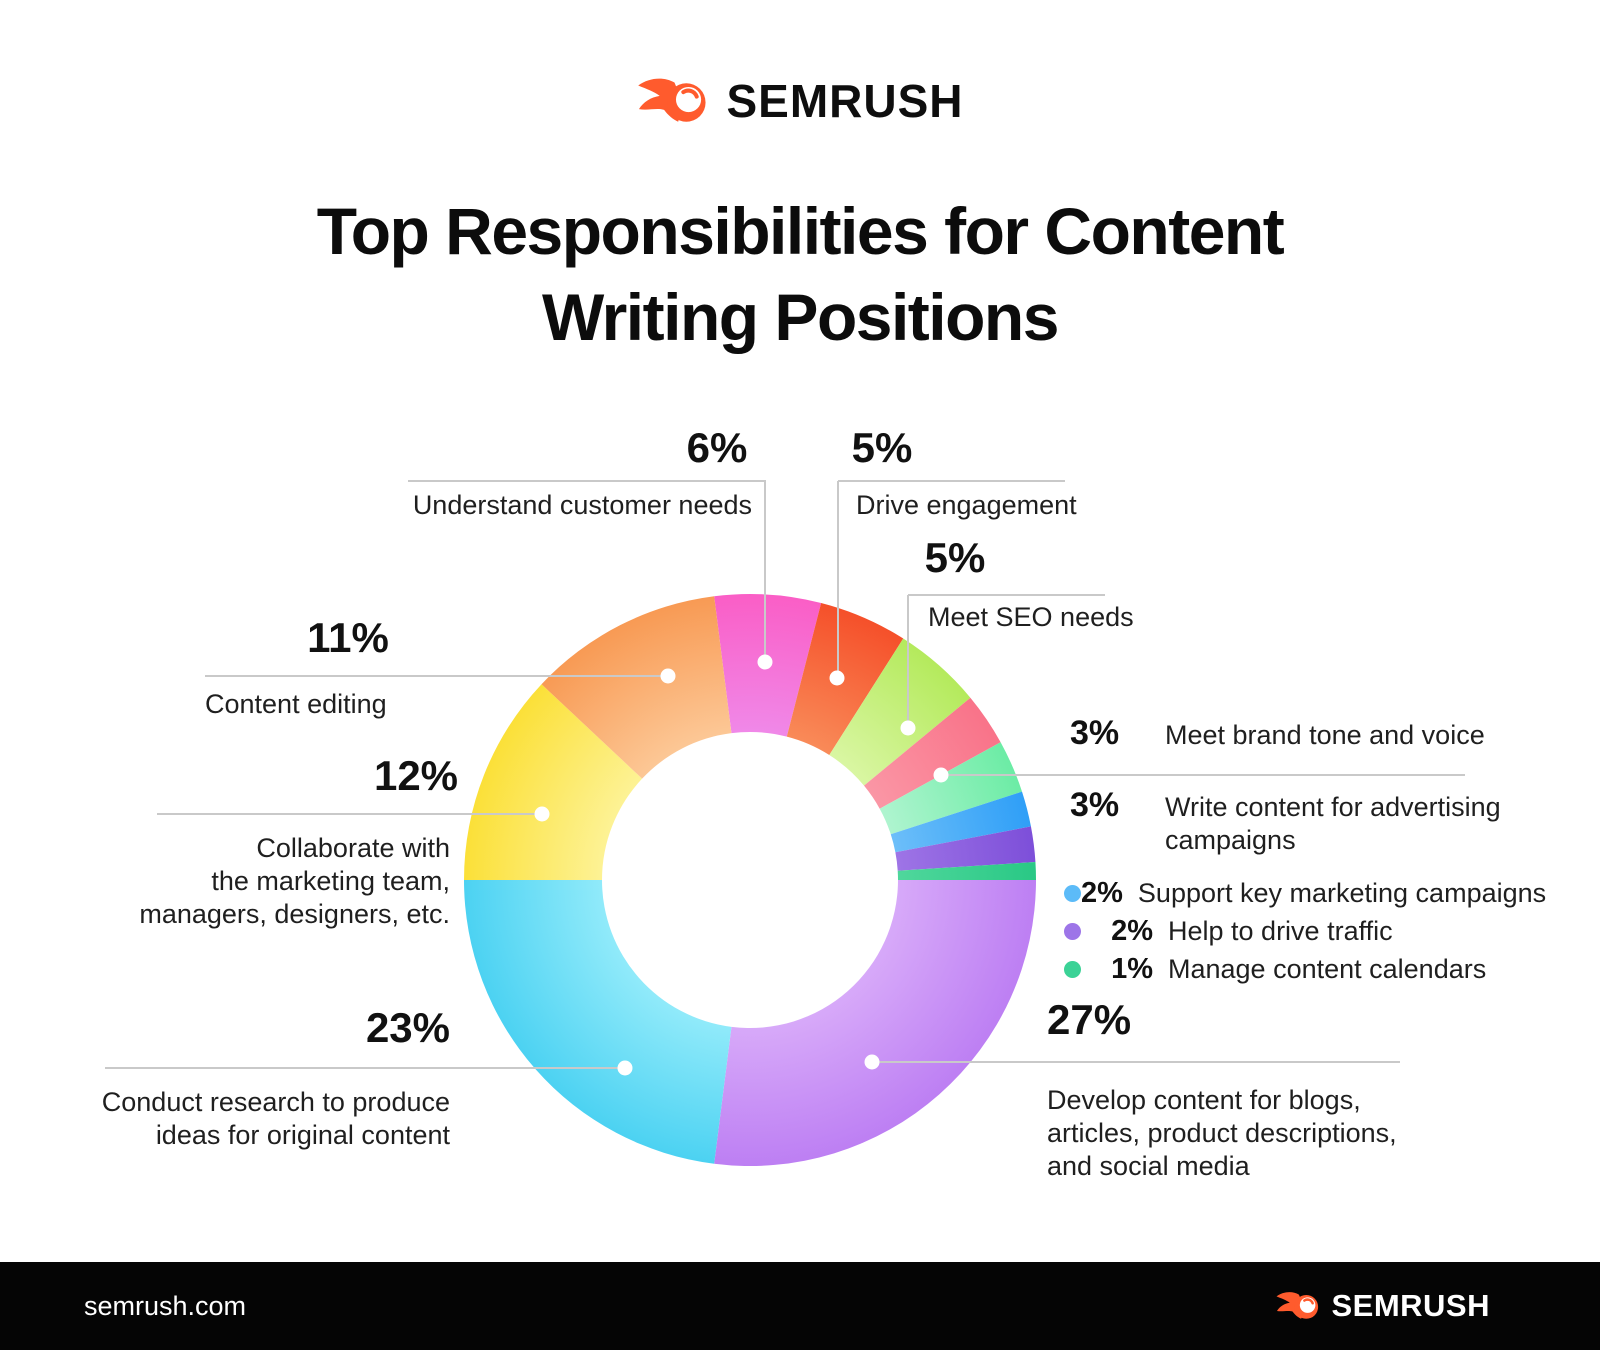 The width and height of the screenshot is (1600, 1350). What do you see at coordinates (800, 317) in the screenshot?
I see `page-title-line2: Writing Positions` at bounding box center [800, 317].